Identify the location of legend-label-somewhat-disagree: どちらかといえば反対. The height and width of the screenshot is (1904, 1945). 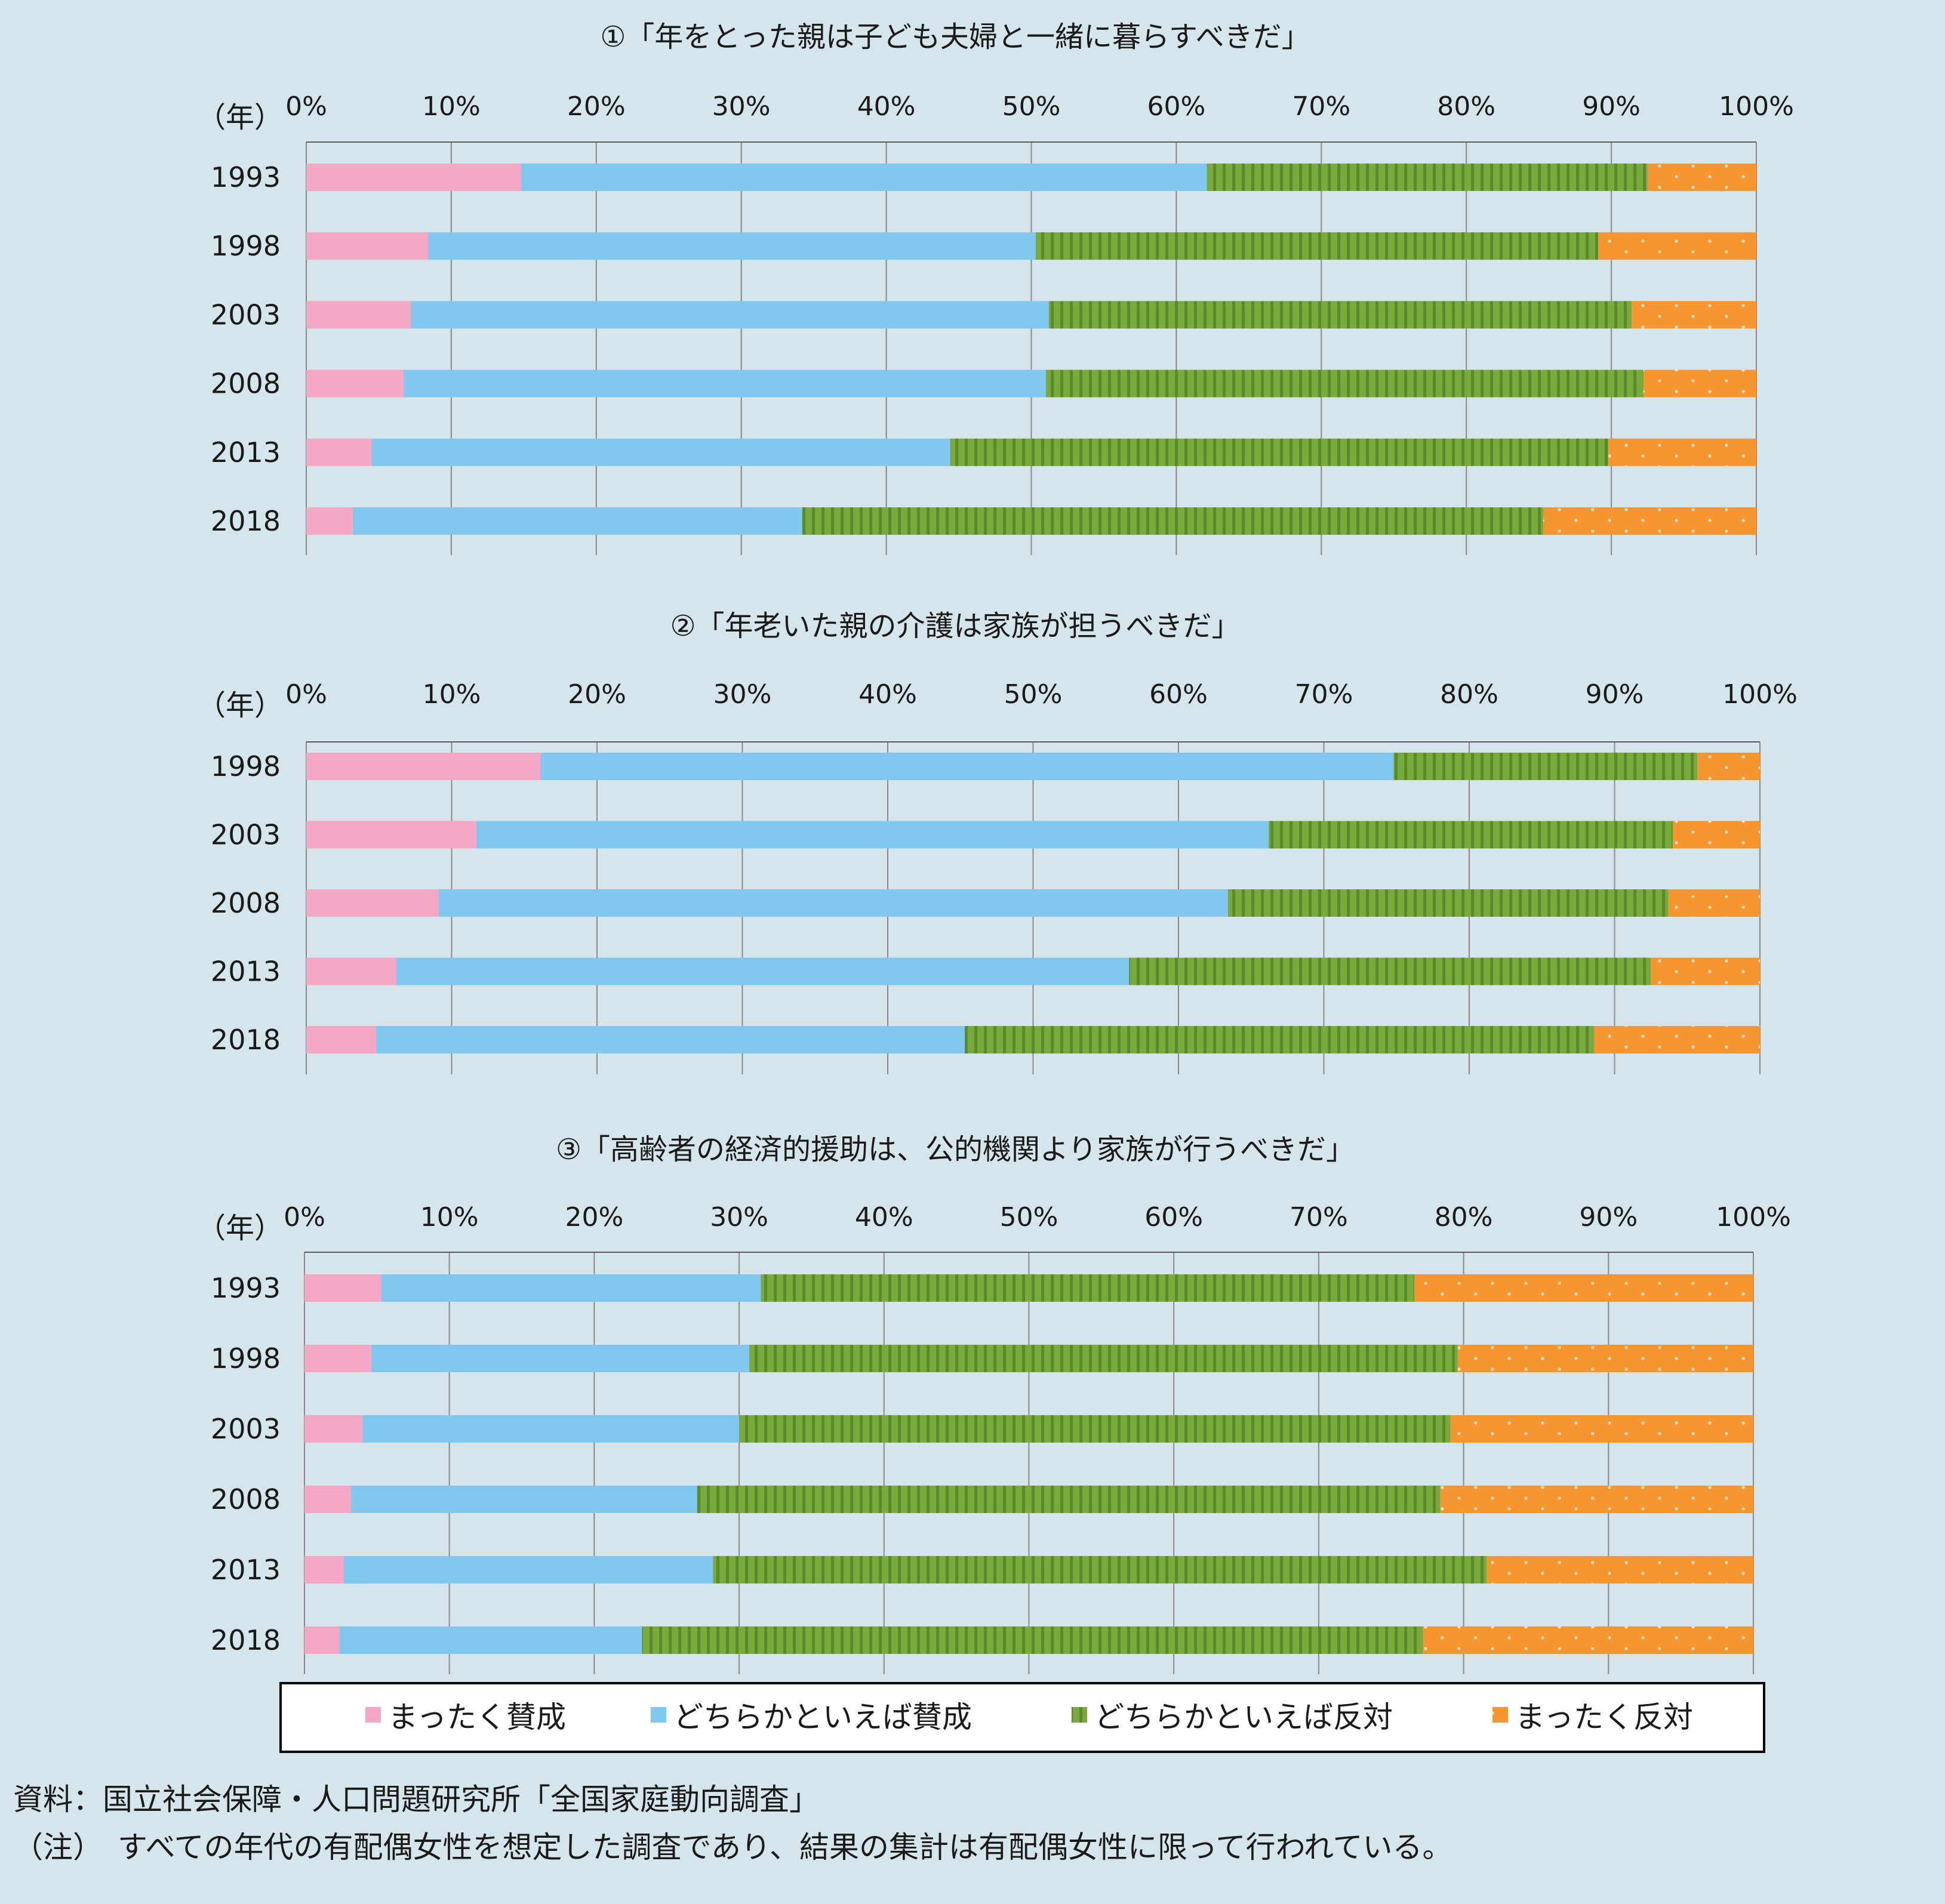
(1243, 1717).